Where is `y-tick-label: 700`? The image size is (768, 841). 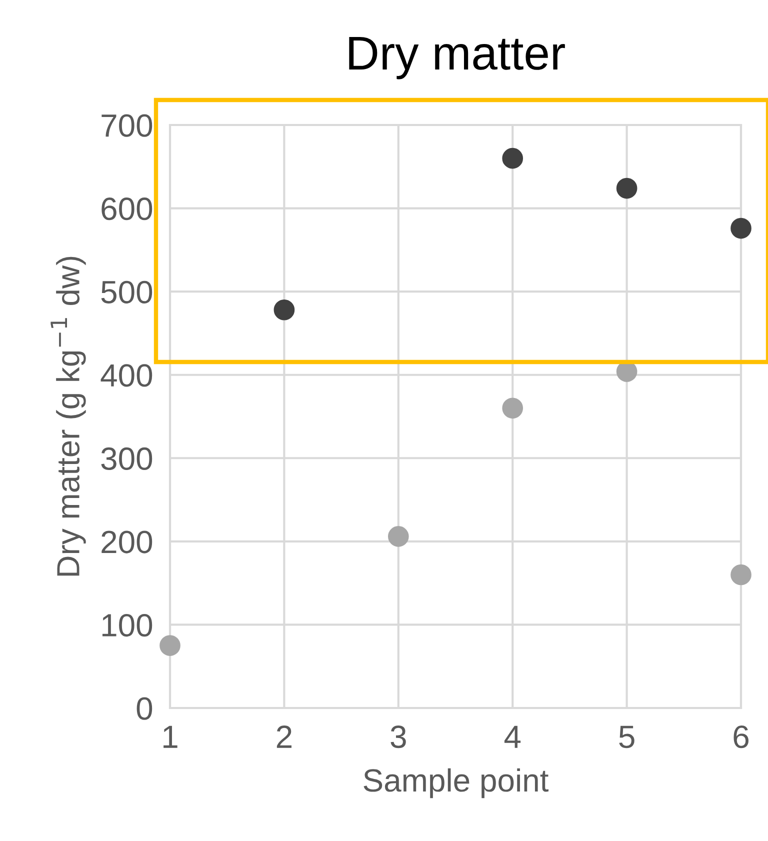
y-tick-label: 700 is located at coordinates (127, 125).